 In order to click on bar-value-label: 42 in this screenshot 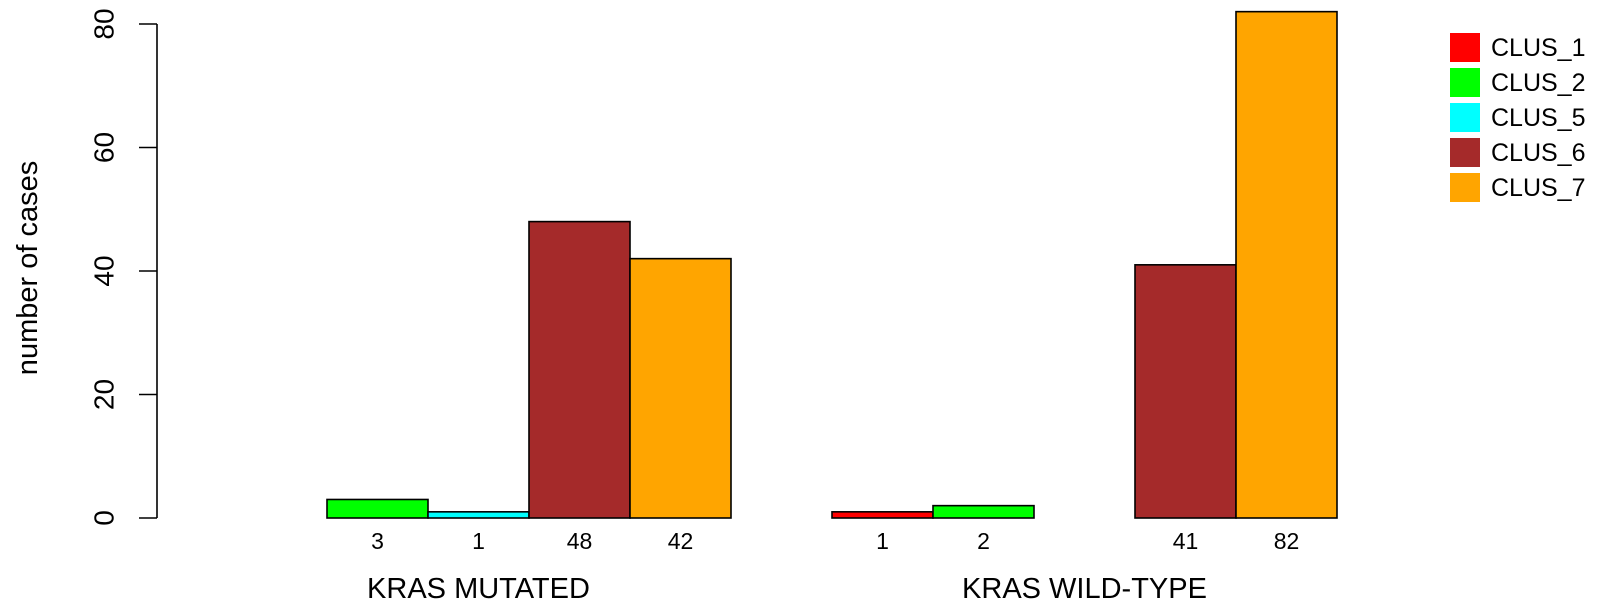, I will do `click(681, 541)`.